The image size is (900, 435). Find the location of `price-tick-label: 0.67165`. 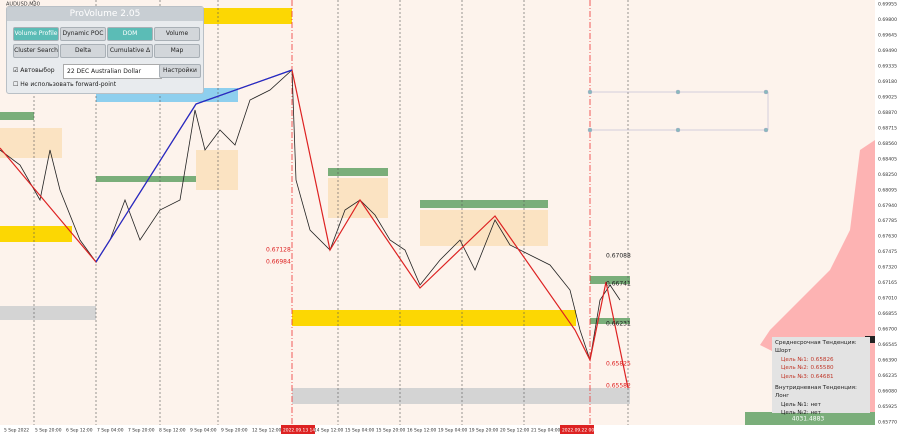

price-tick-label: 0.67165 is located at coordinates (887, 283).